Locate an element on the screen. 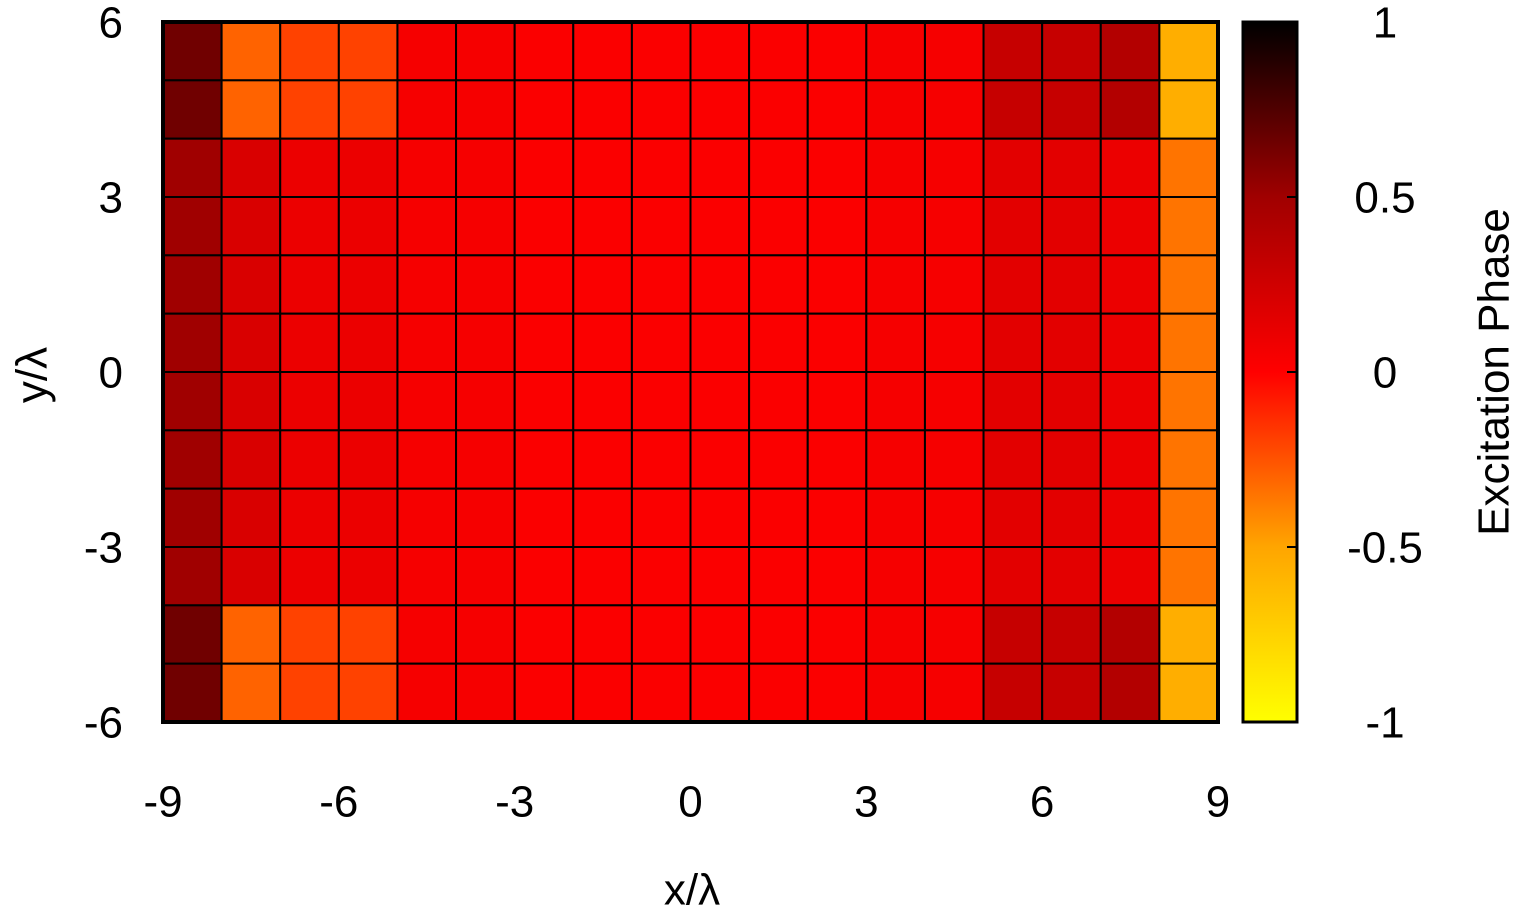  x-tick-label: 6 is located at coordinates (1042, 802).